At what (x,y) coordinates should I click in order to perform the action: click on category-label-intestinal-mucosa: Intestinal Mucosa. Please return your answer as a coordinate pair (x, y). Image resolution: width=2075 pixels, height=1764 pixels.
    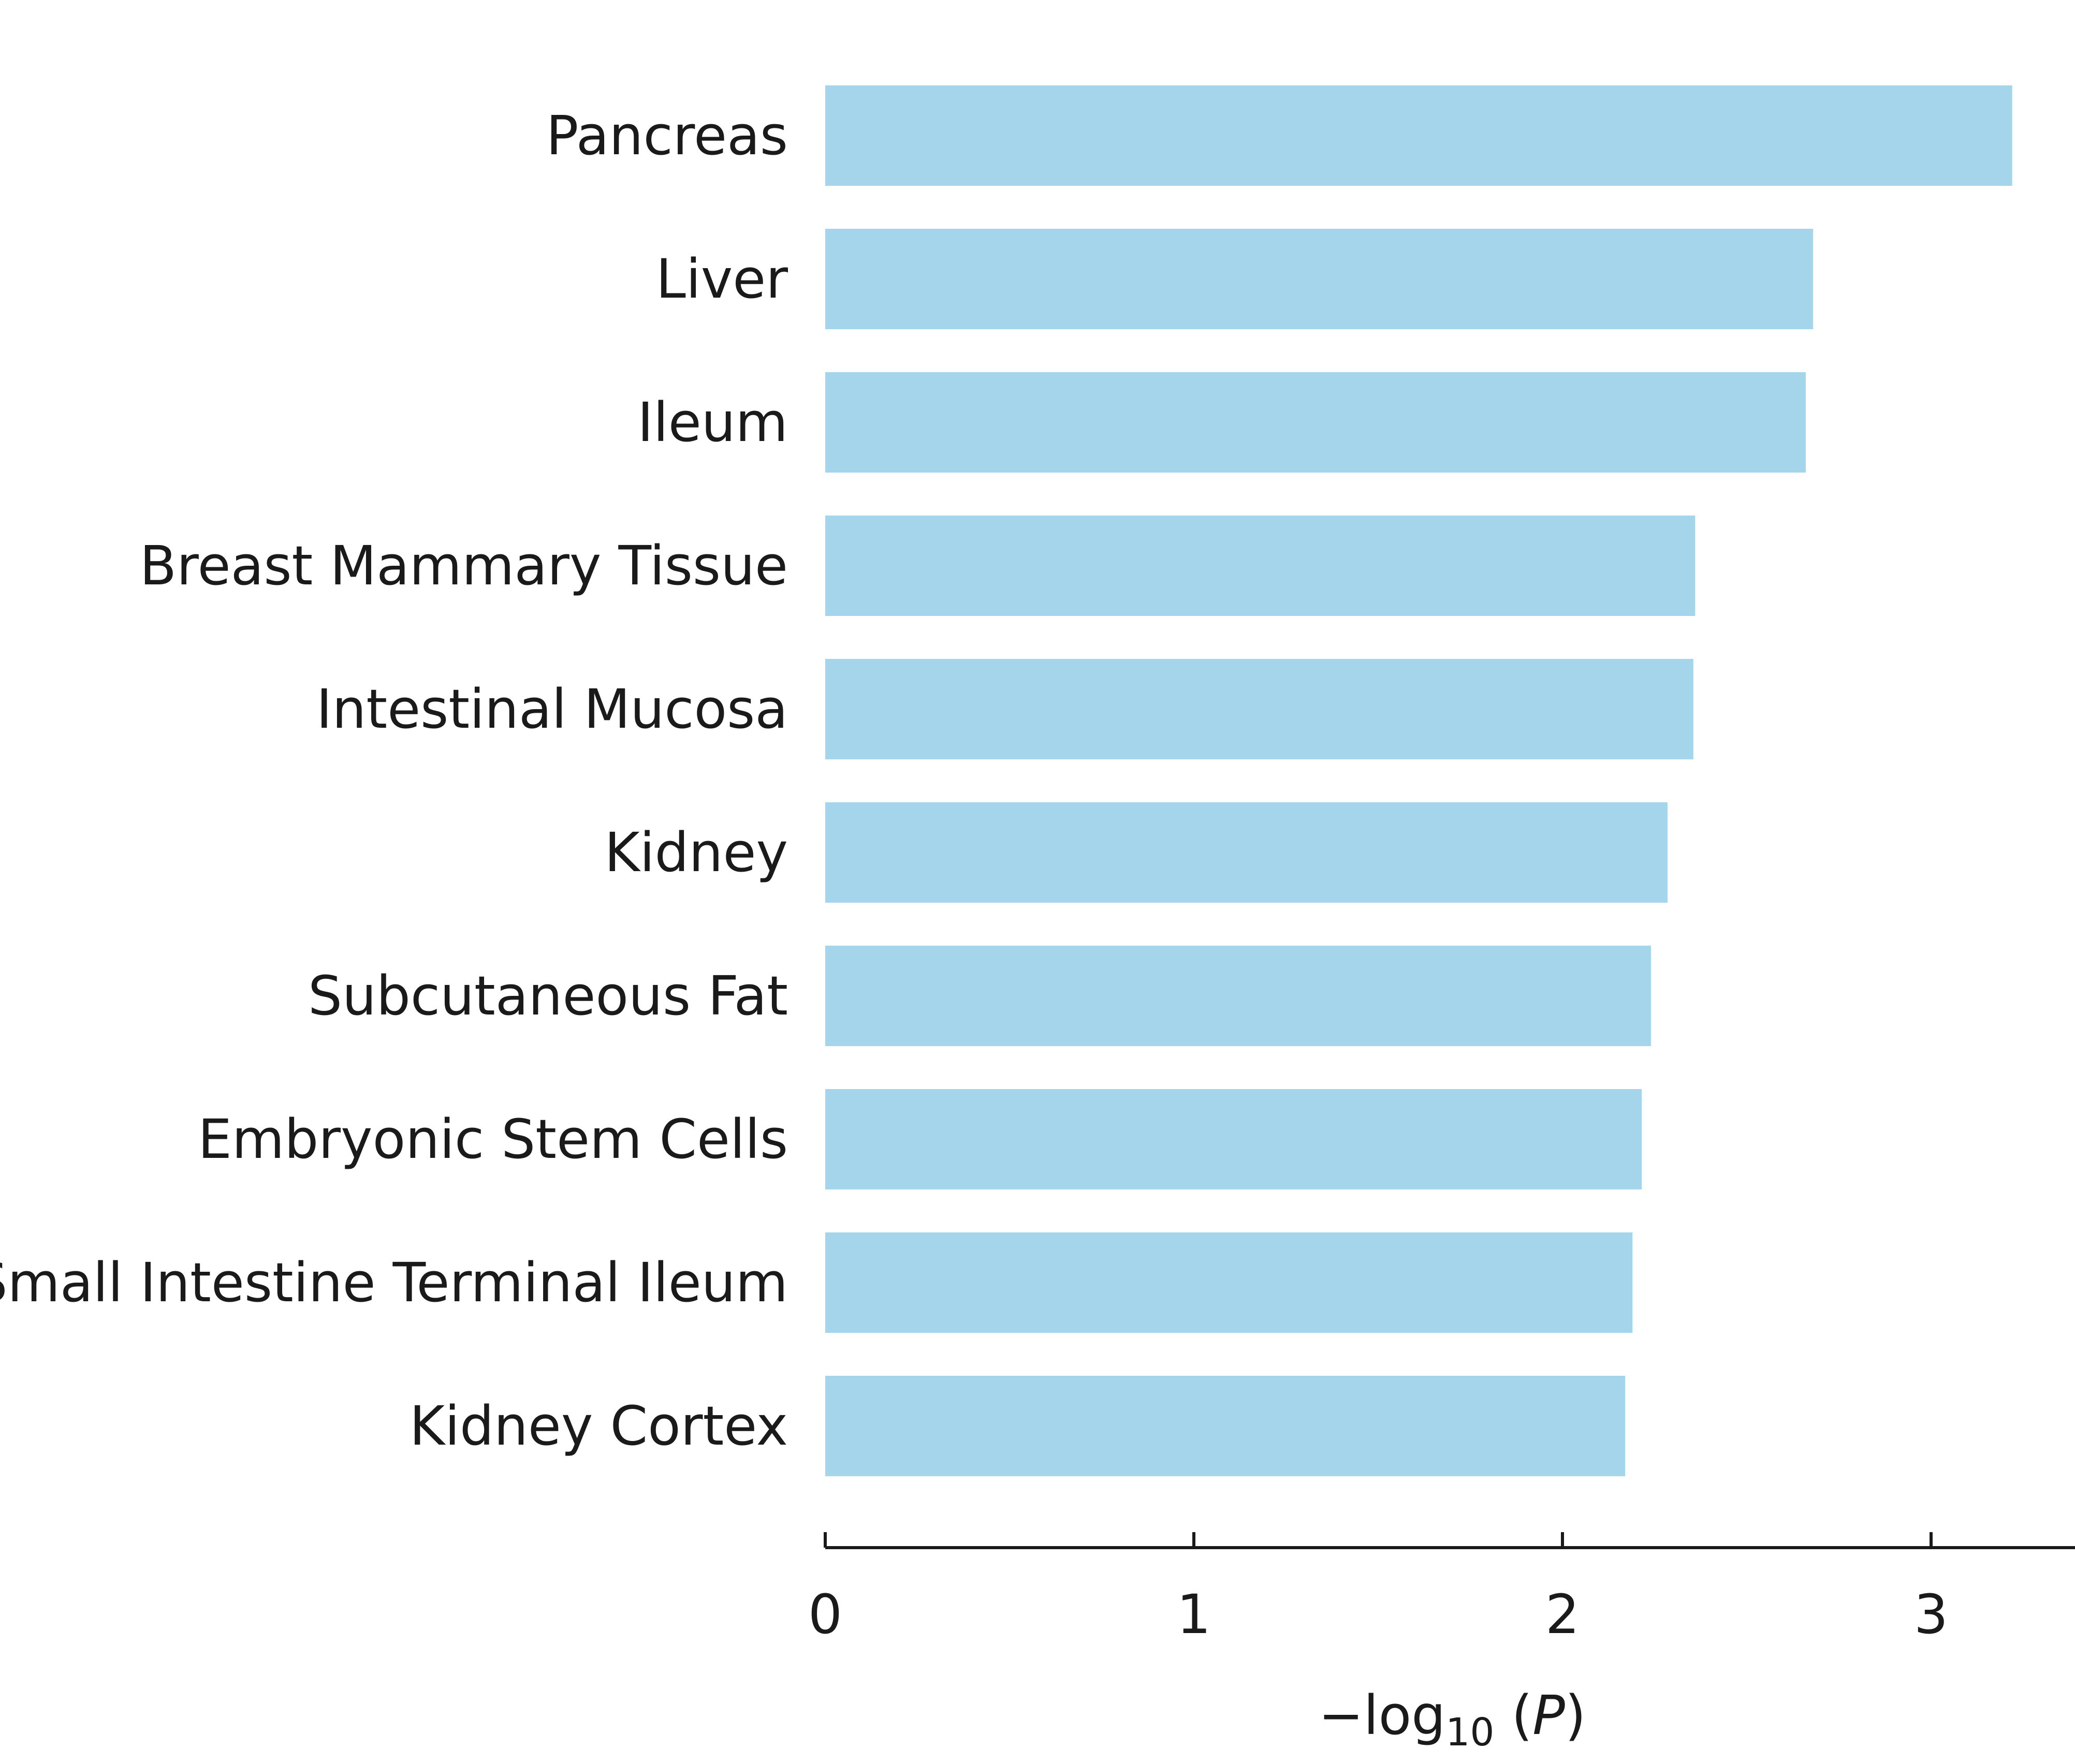
    Looking at the image, I should click on (552, 709).